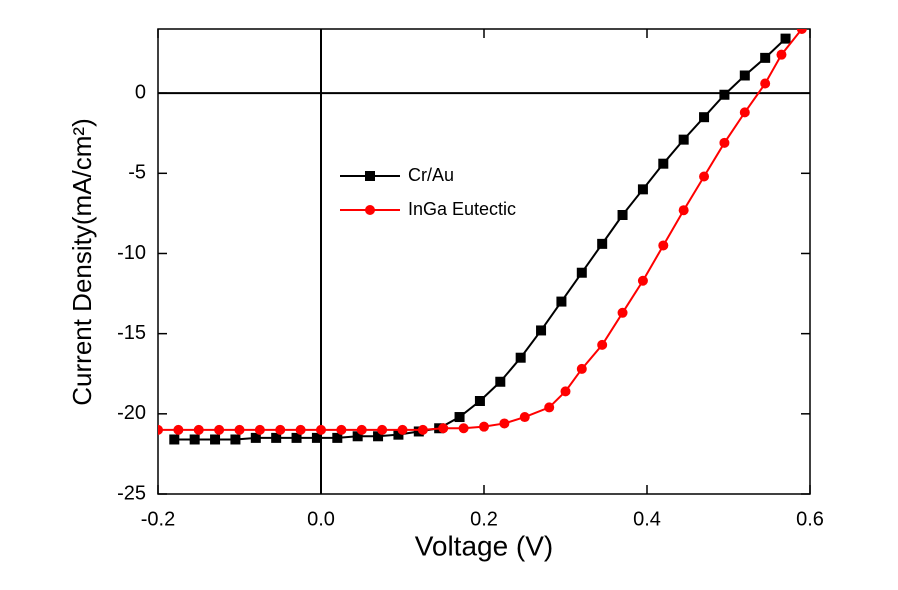 The image size is (898, 590). I want to click on legend-label: InGa Eutectic, so click(462, 209).